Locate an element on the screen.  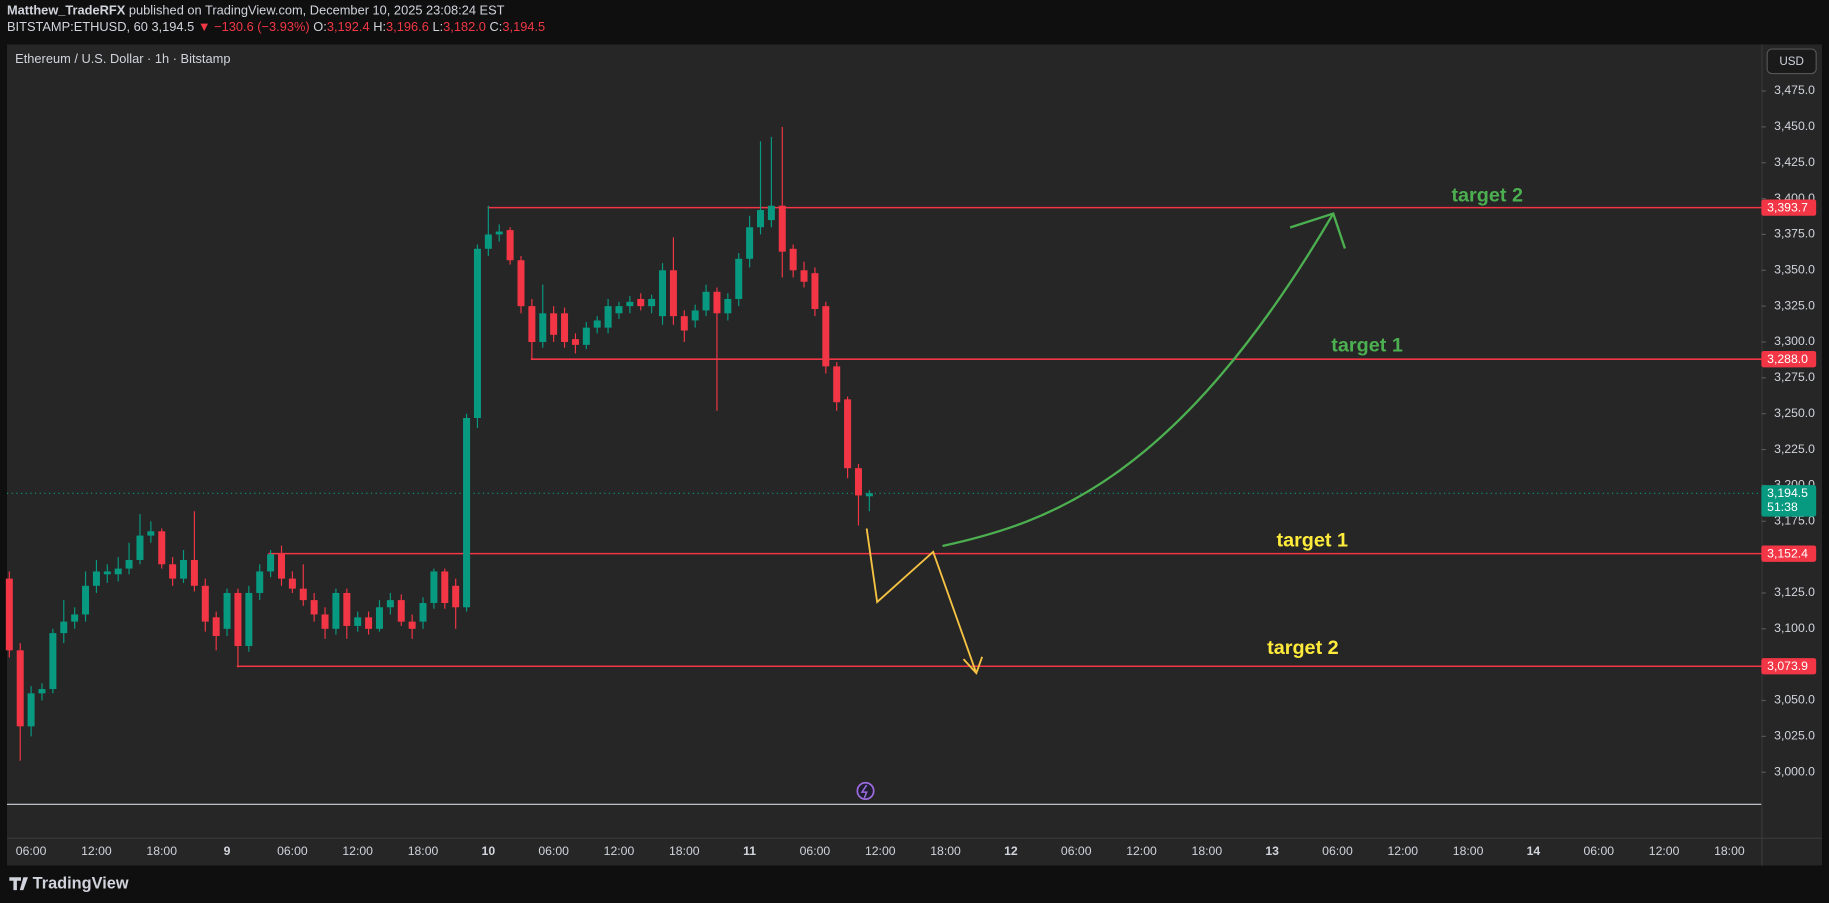
pane-bottom is located at coordinates (884, 820).